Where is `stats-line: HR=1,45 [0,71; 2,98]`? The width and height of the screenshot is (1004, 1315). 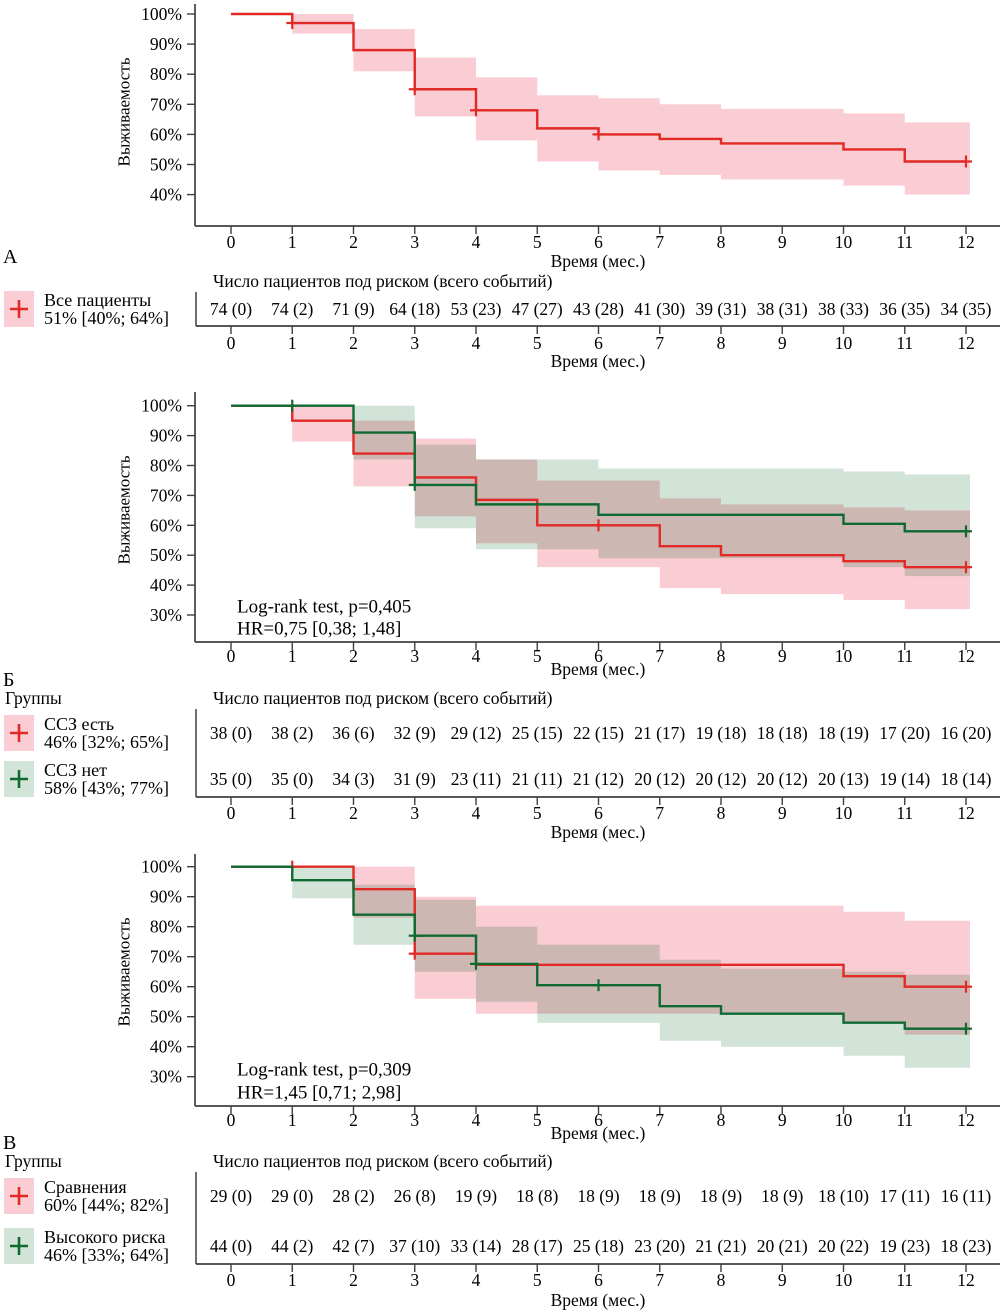
stats-line: HR=1,45 [0,71; 2,98] is located at coordinates (319, 1093).